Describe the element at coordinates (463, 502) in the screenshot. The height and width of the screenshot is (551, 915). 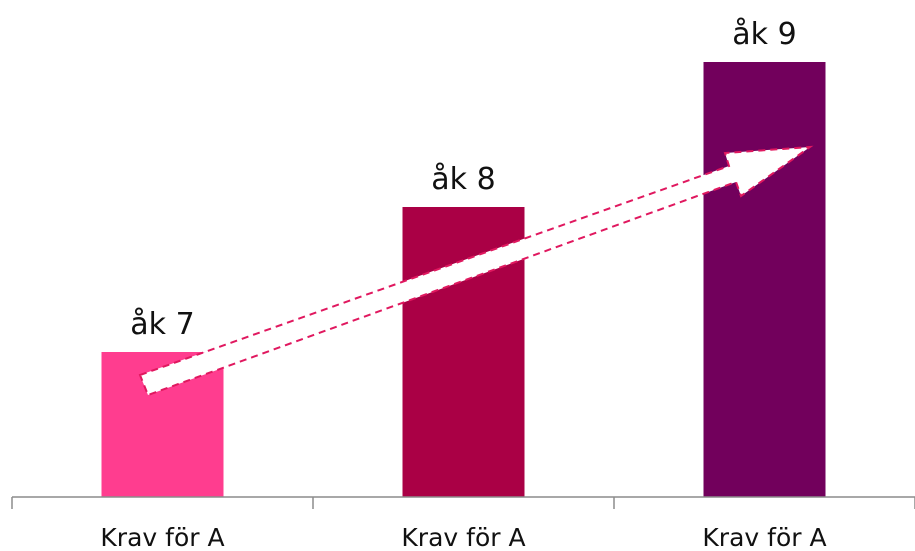
I see `x-axis` at that location.